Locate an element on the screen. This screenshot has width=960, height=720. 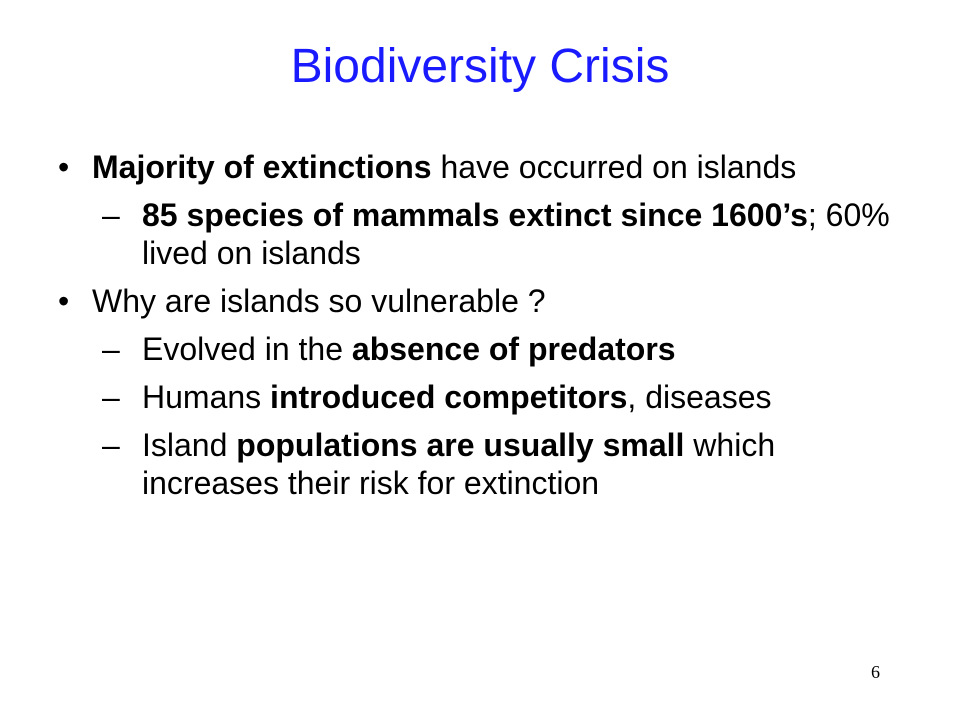
text: Island is located at coordinates (189, 445).